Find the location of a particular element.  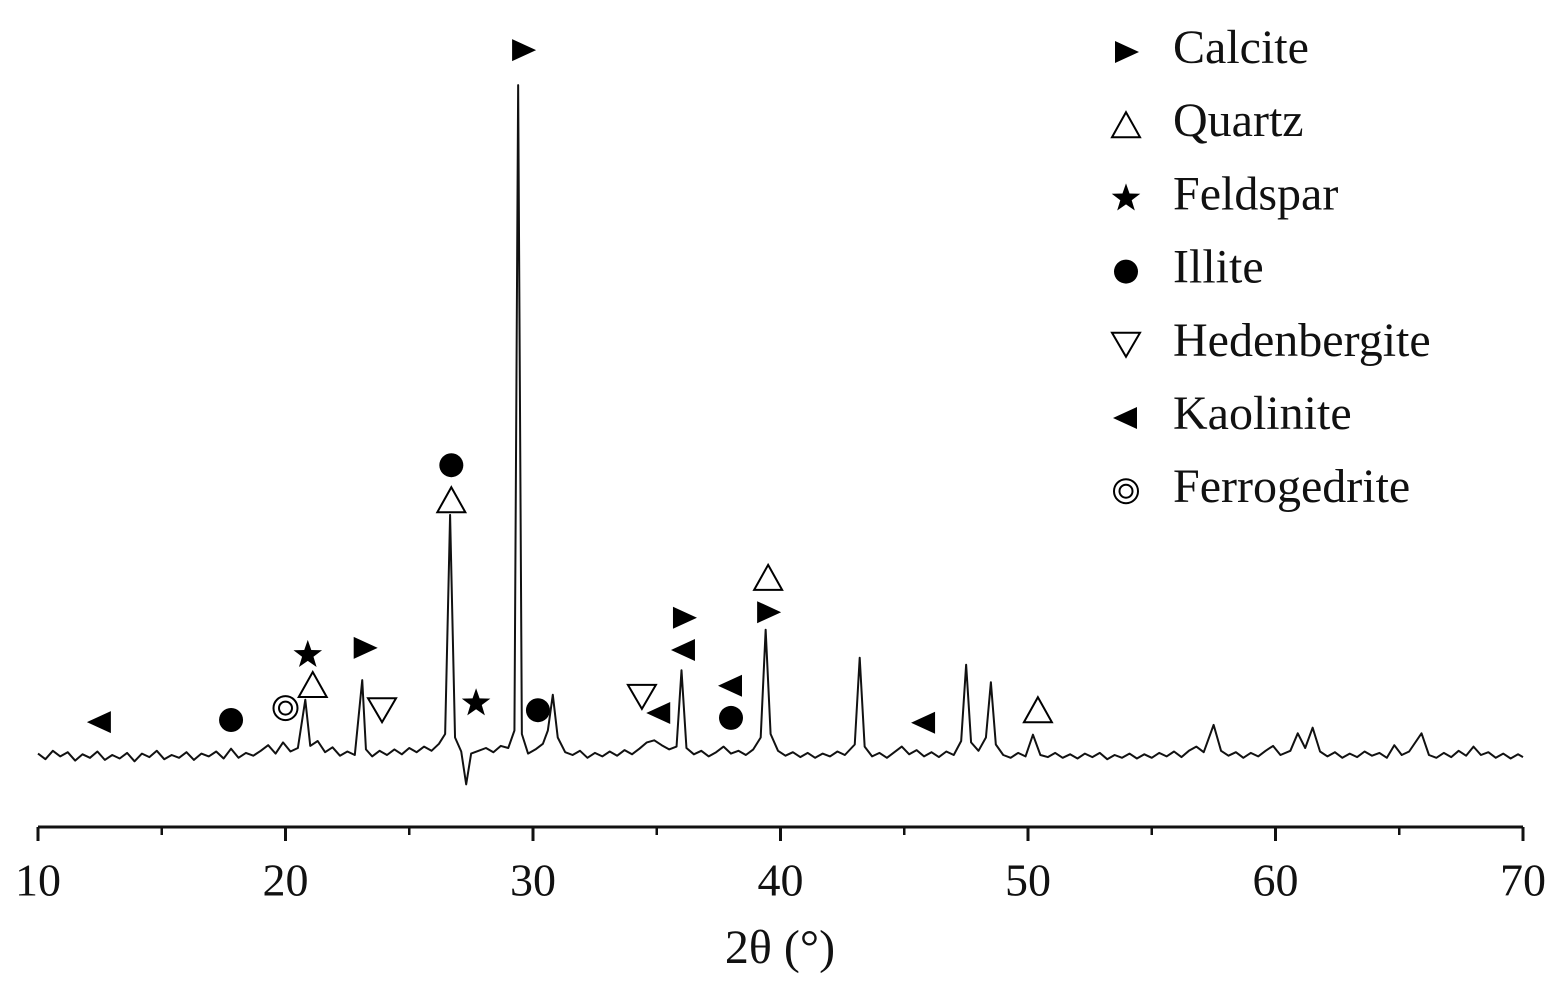

x-tick-label: 60 is located at coordinates (1276, 880).